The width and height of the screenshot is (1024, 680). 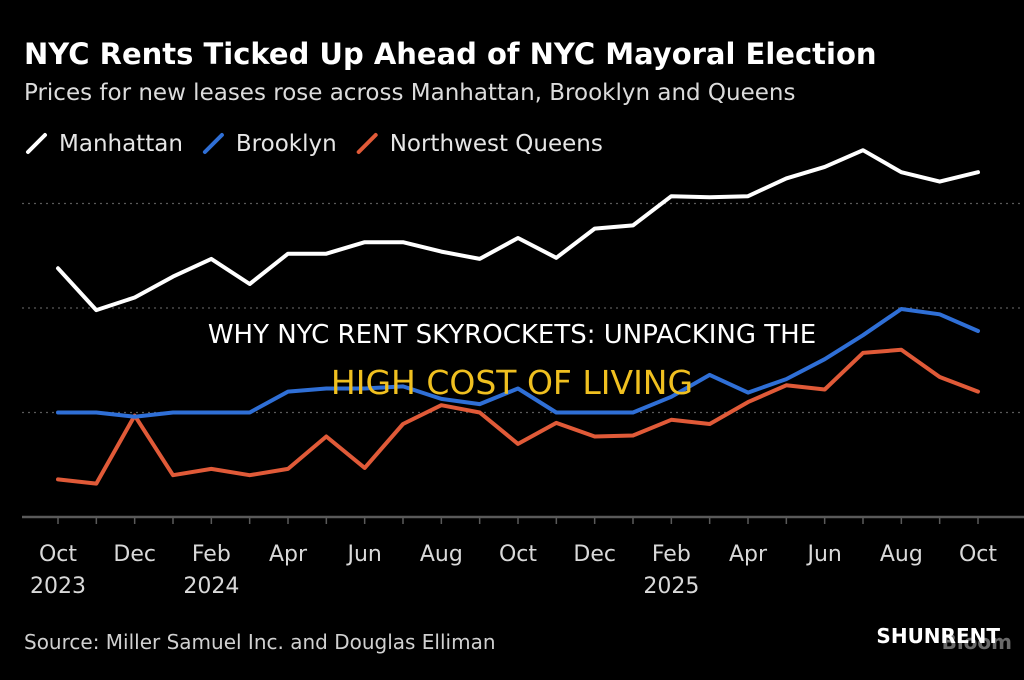 I want to click on legend: Manhattan Brooklyn Northwest Queens, so click(x=314, y=144).